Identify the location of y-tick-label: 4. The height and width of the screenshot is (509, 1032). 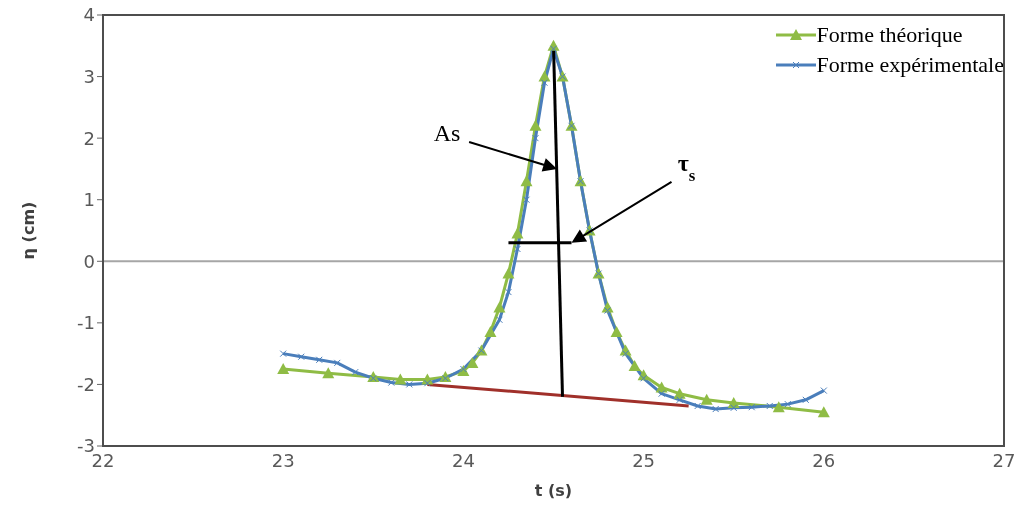
(89, 15).